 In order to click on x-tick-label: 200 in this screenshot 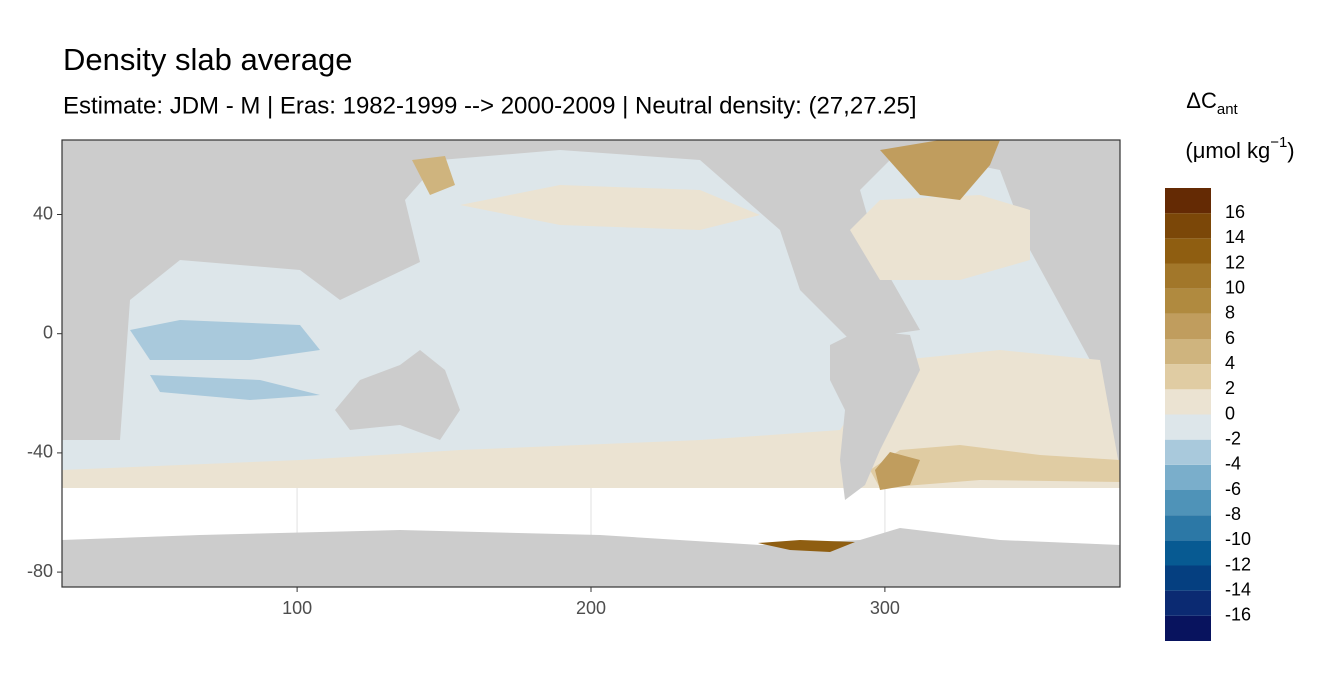, I will do `click(591, 608)`.